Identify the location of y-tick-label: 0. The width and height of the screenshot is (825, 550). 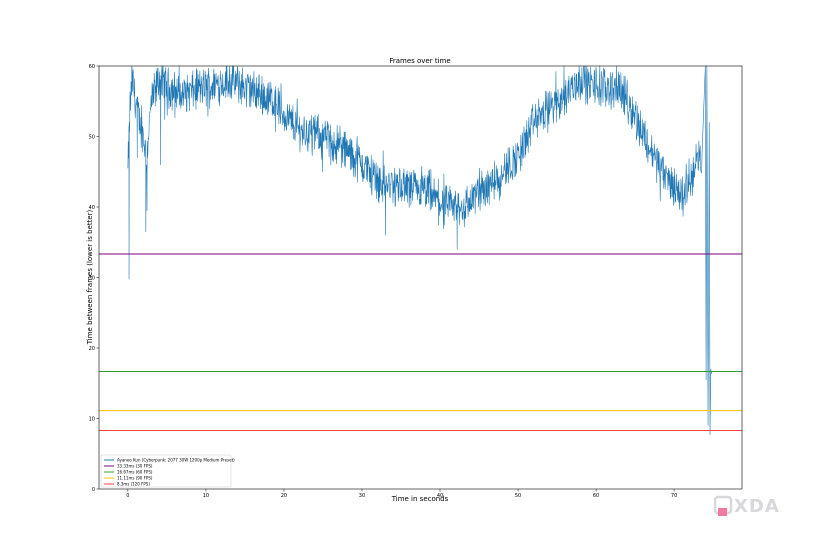
(93, 490).